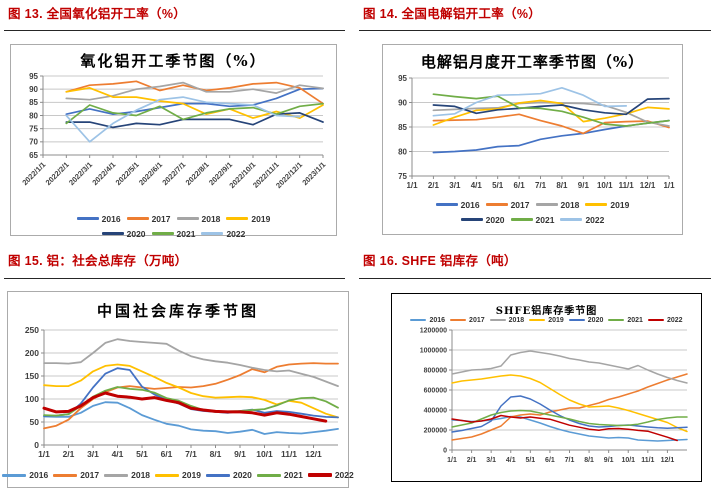  What do you see at coordinates (402, 151) in the screenshot?
I see `svg-text: 80` at bounding box center [402, 151].